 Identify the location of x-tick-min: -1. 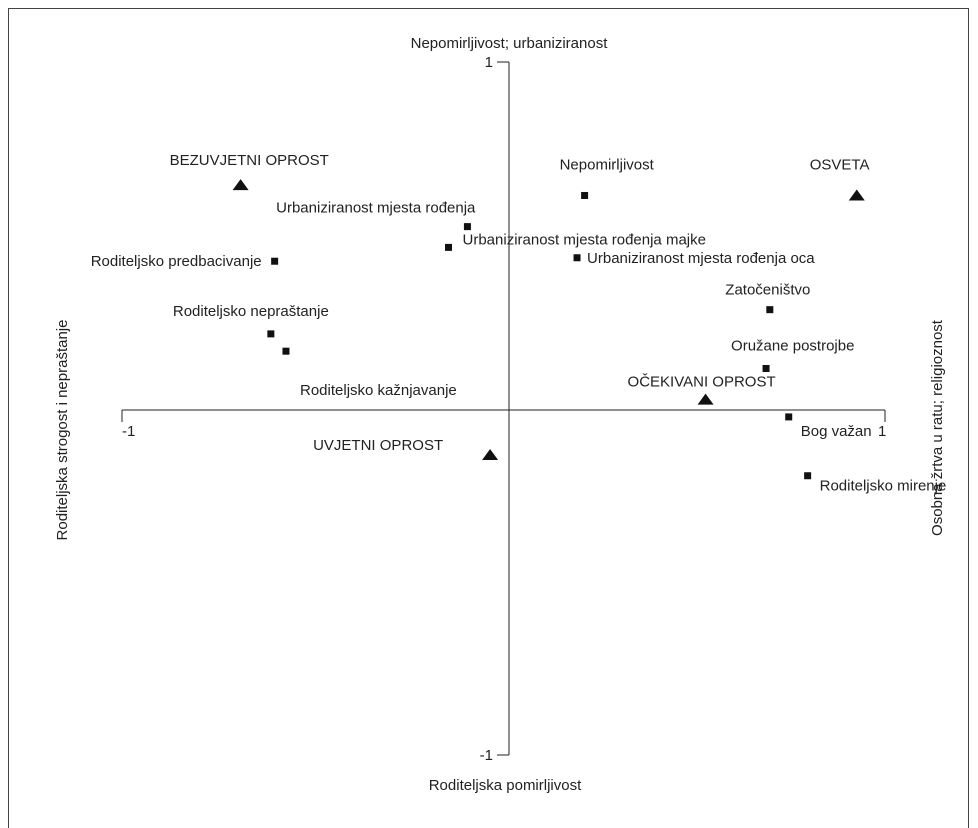
(128, 431).